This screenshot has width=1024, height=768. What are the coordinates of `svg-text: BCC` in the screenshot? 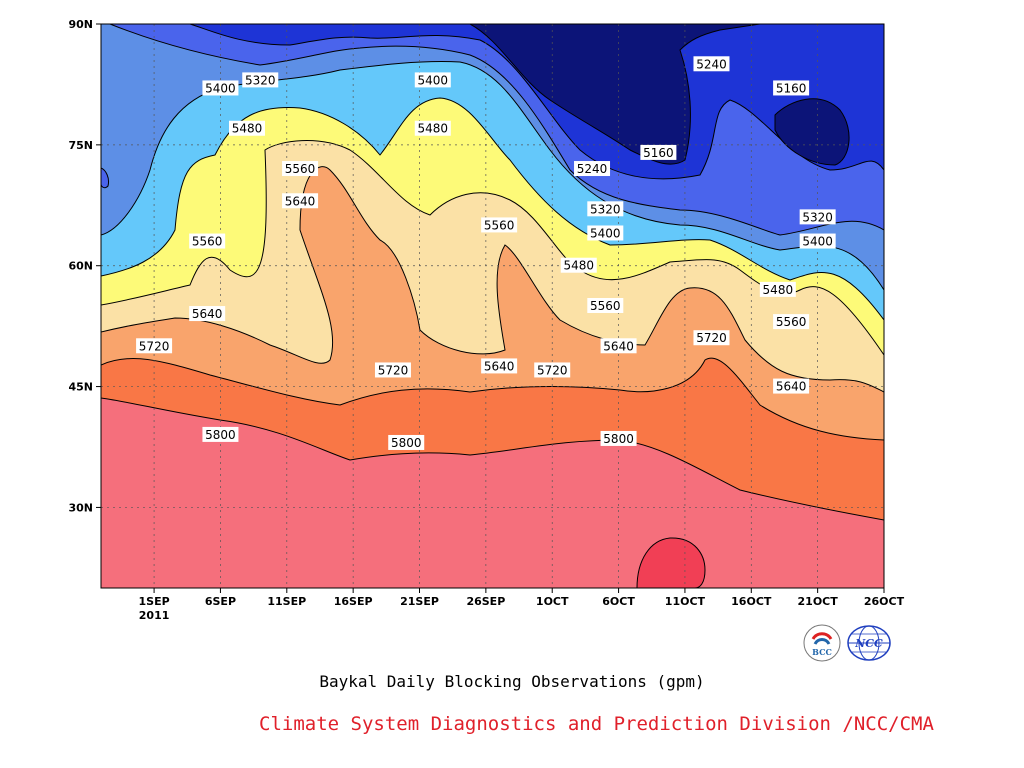 It's located at (822, 652).